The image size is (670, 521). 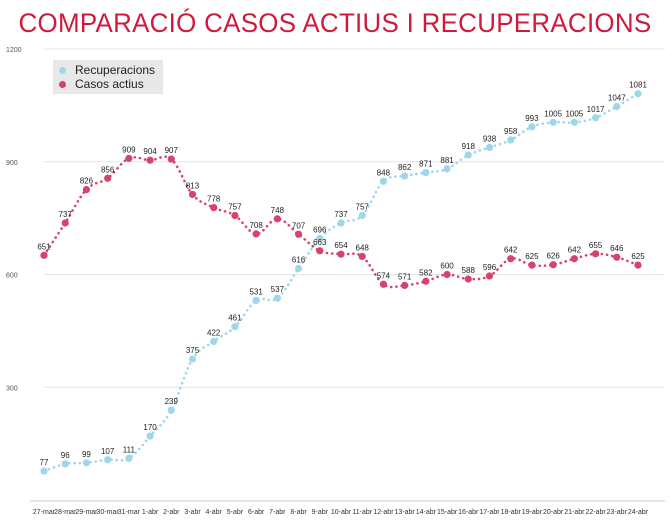 I want to click on legend: Recuperacions Casos actius, so click(x=108, y=77).